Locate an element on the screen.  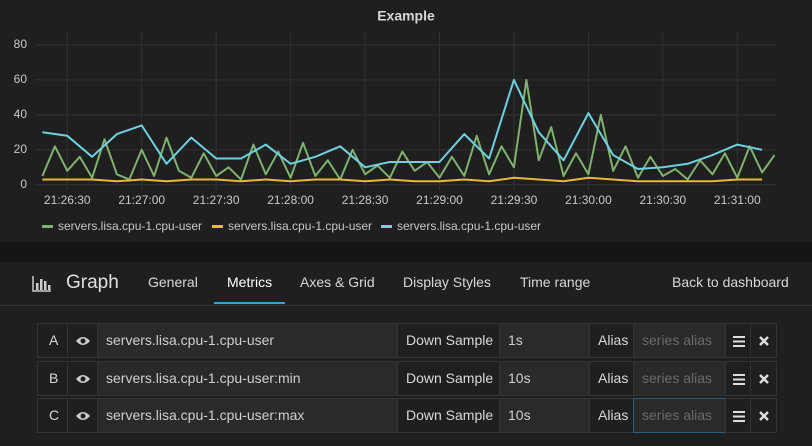
tab: General is located at coordinates (173, 282).